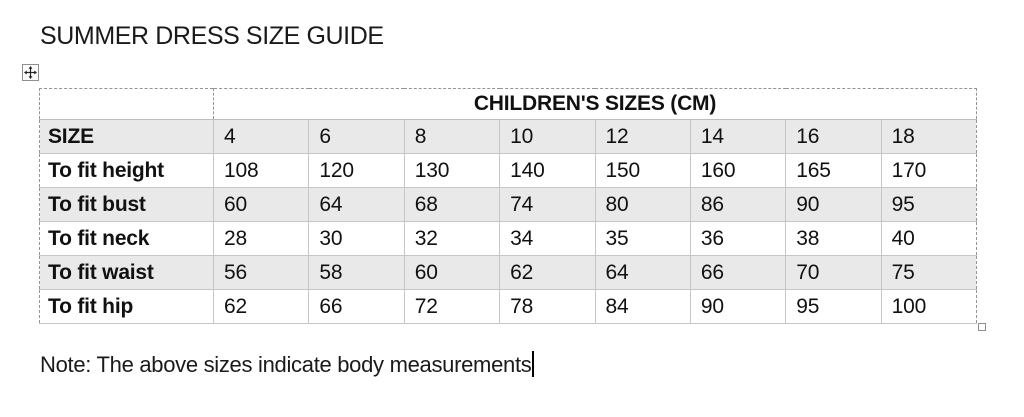  What do you see at coordinates (642, 170) in the screenshot?
I see `table-cell: 150` at bounding box center [642, 170].